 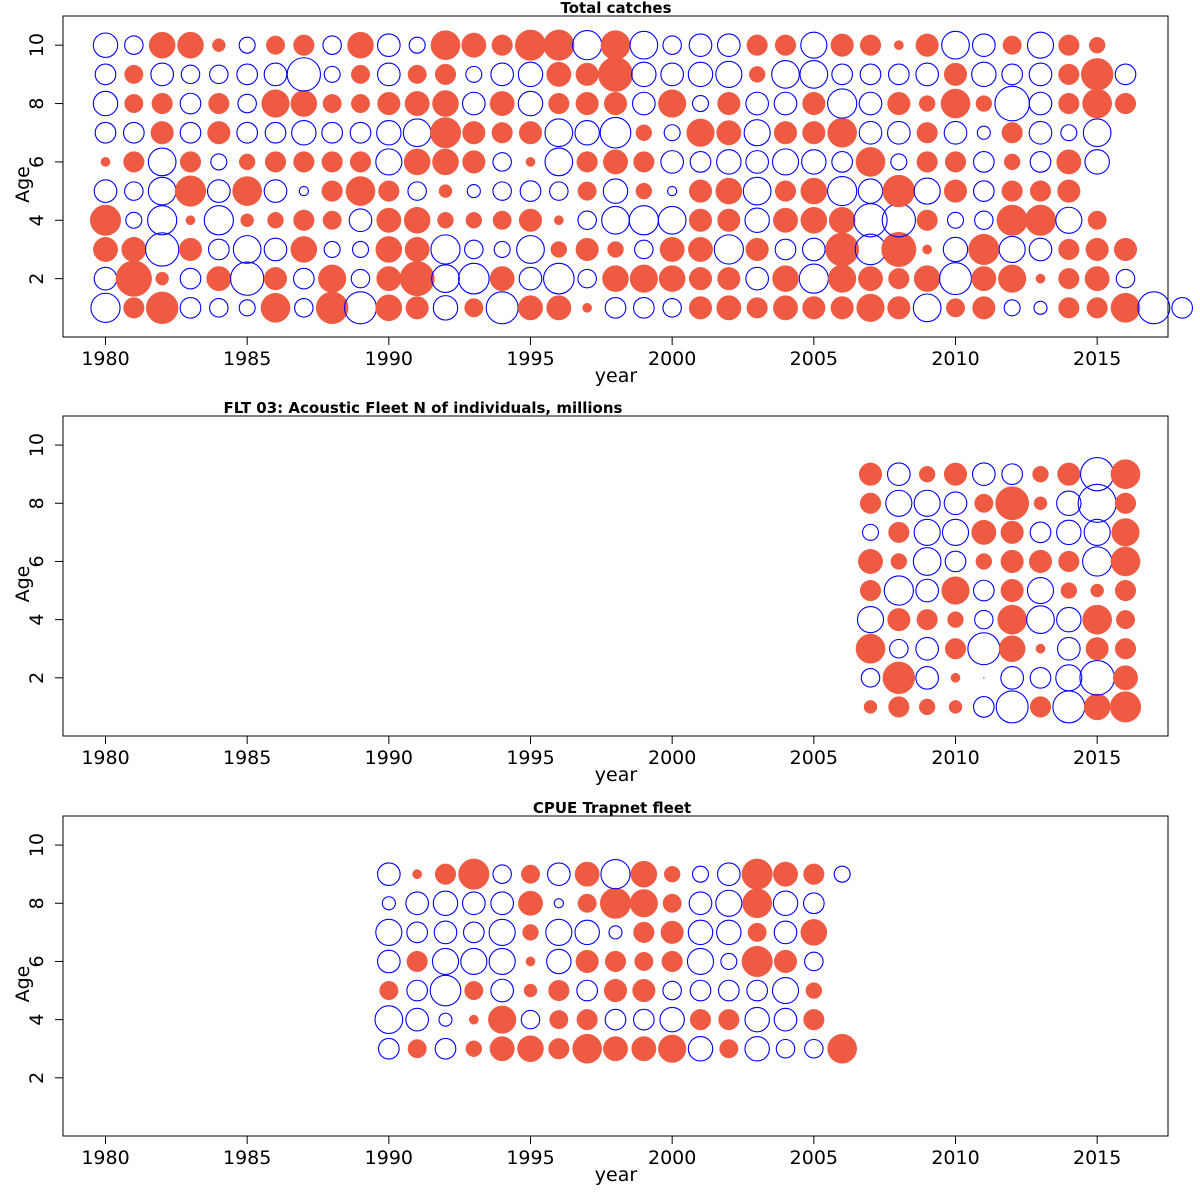 I want to click on x-tick-label: 2015, so click(x=1097, y=1158).